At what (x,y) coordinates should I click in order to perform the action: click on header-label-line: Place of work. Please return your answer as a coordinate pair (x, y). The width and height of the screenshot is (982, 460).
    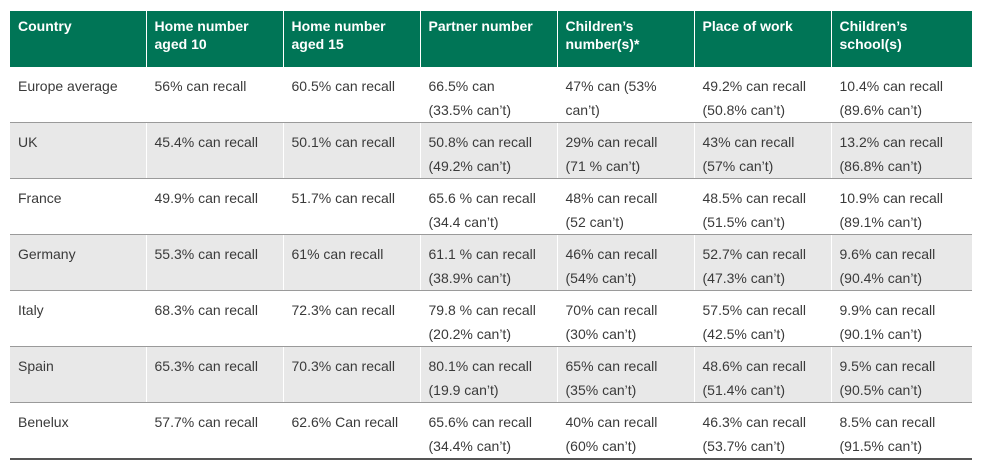
    Looking at the image, I should click on (747, 26).